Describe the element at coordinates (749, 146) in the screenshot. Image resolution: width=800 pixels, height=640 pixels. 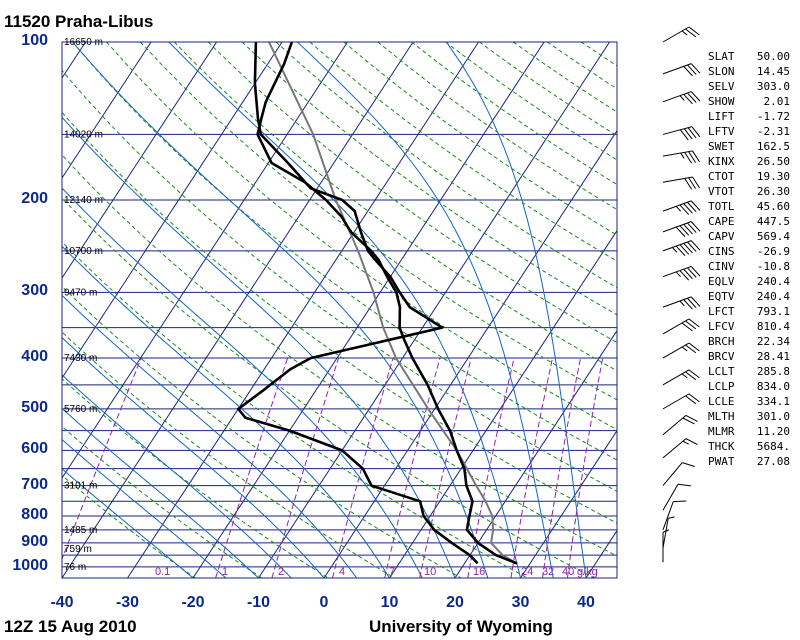
I see `index-row: SWET 162.5` at that location.